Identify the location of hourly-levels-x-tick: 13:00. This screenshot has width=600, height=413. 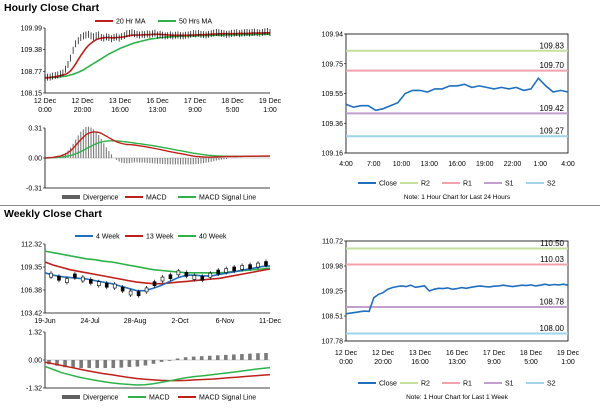
(429, 164).